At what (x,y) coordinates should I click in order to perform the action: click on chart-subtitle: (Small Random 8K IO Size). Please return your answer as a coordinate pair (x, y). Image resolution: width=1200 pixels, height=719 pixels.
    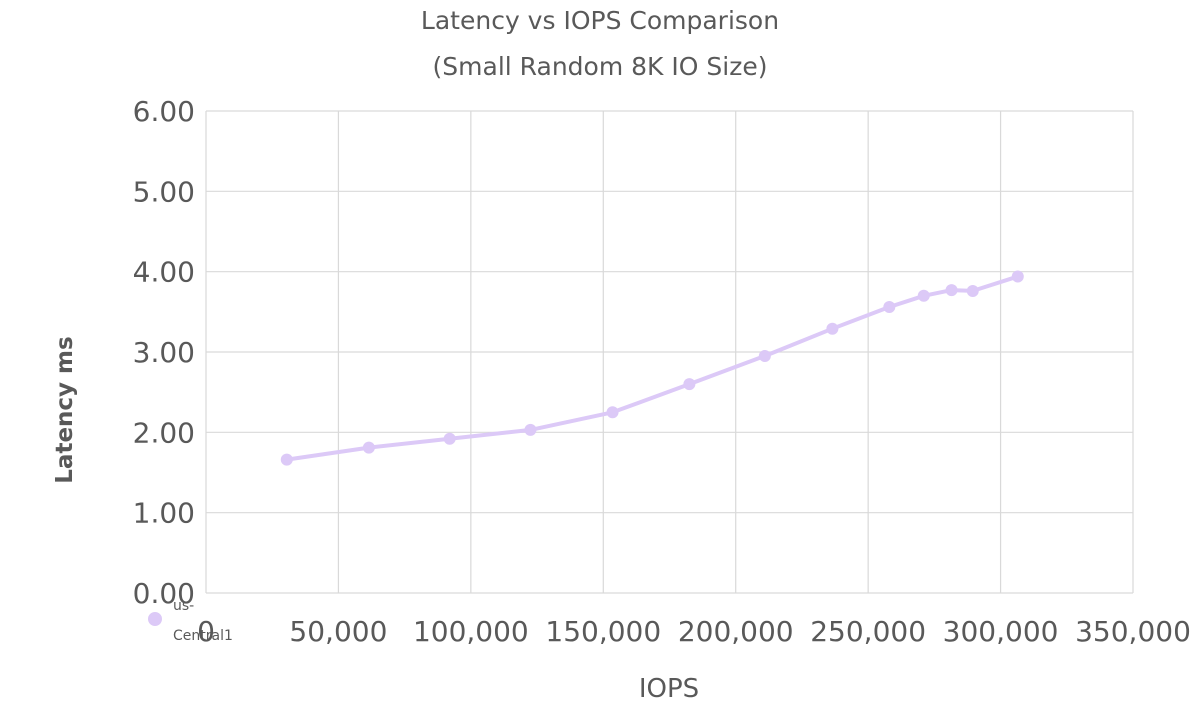
    Looking at the image, I should click on (600, 66).